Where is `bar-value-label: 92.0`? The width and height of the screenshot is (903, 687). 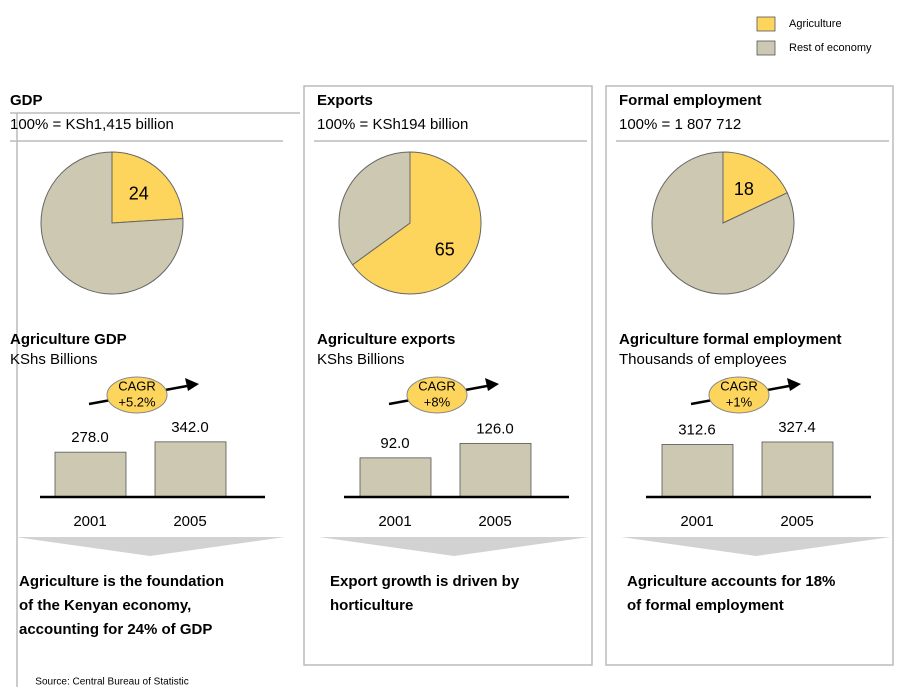 bar-value-label: 92.0 is located at coordinates (394, 443).